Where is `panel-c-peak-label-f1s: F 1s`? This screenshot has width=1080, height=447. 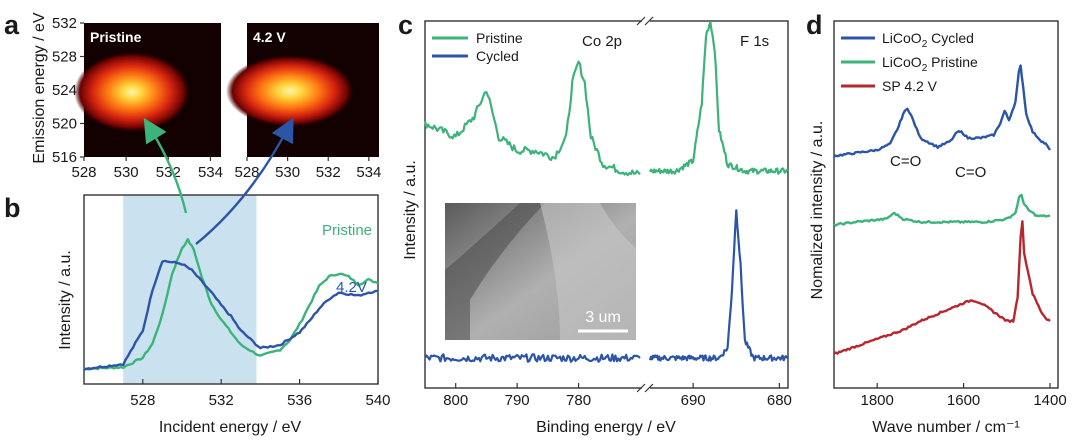 panel-c-peak-label-f1s: F 1s is located at coordinates (754, 41).